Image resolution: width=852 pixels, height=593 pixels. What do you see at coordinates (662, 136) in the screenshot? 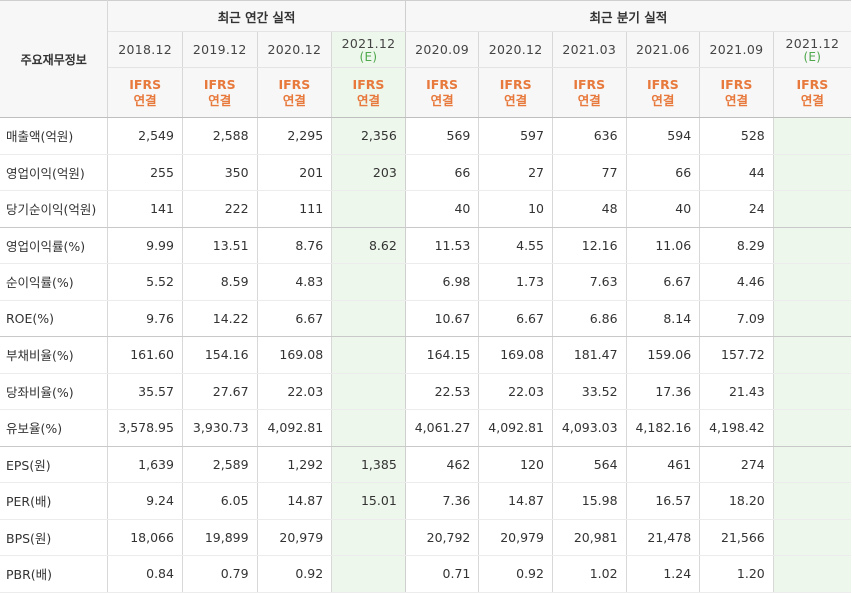
I see `value-cell: 594` at bounding box center [662, 136].